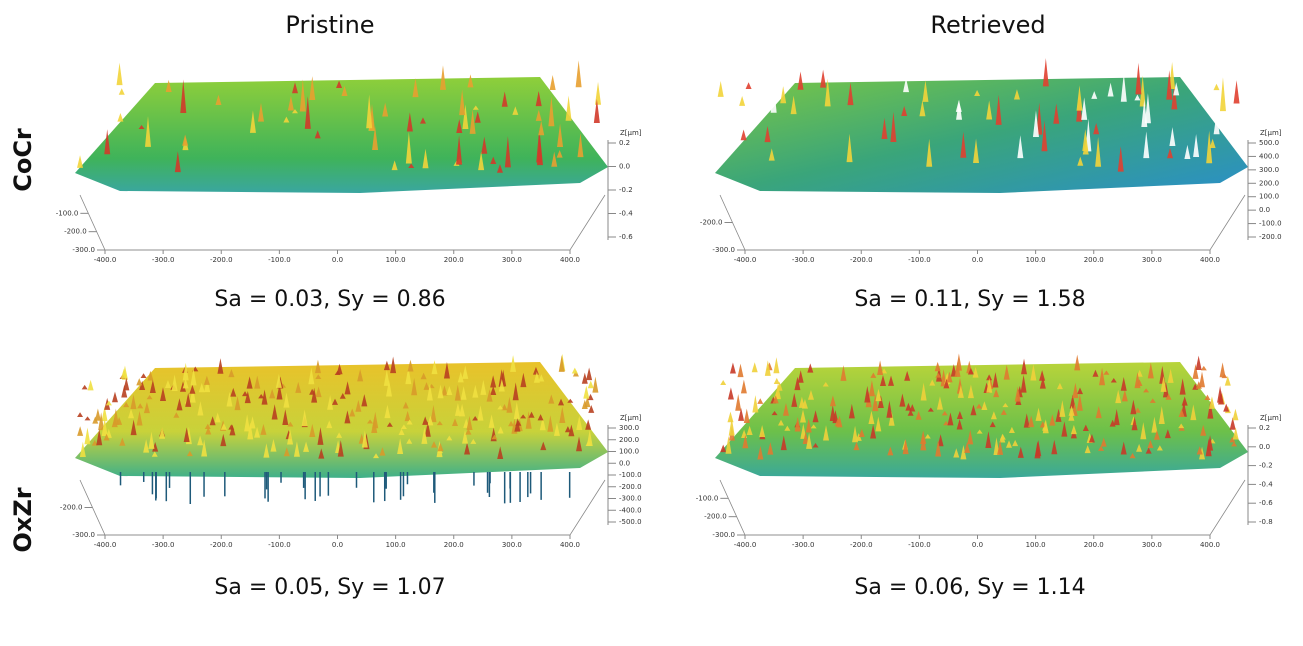 The image size is (1303, 646). What do you see at coordinates (626, 190) in the screenshot?
I see `z-tick-label: -0.2` at bounding box center [626, 190].